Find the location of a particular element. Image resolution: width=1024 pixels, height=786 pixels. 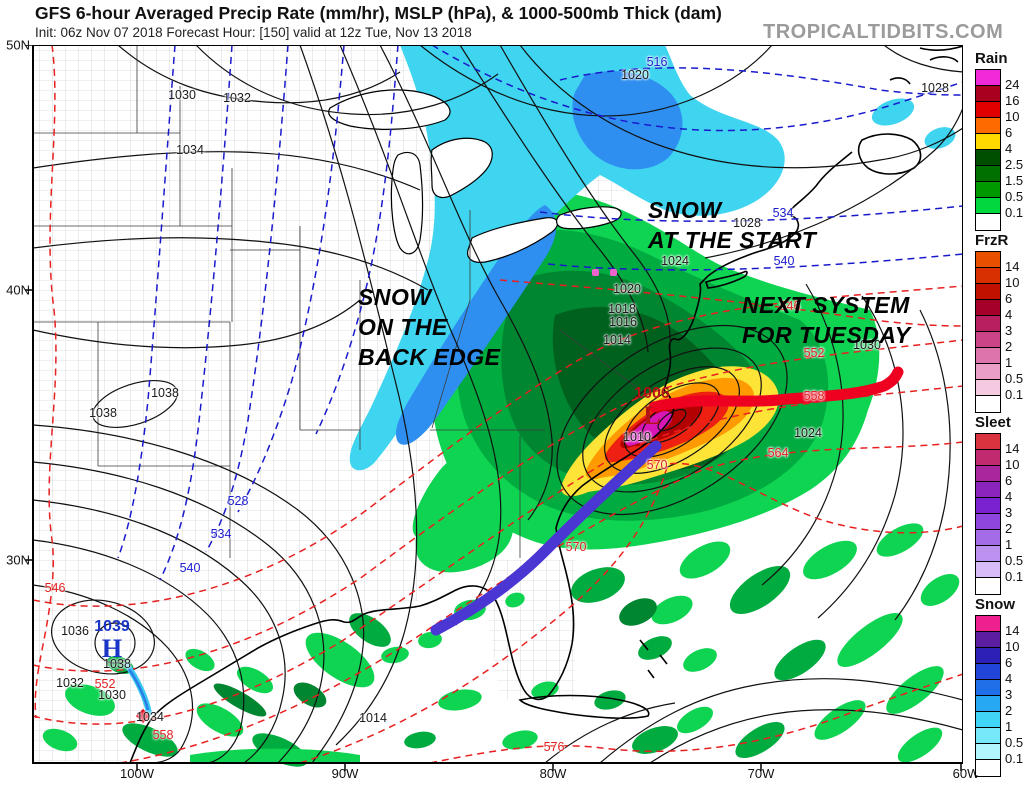

legend-snow: Snow 14 10 6 4 3 2 1 0.5 0.1 is located at coordinates (998, 687).